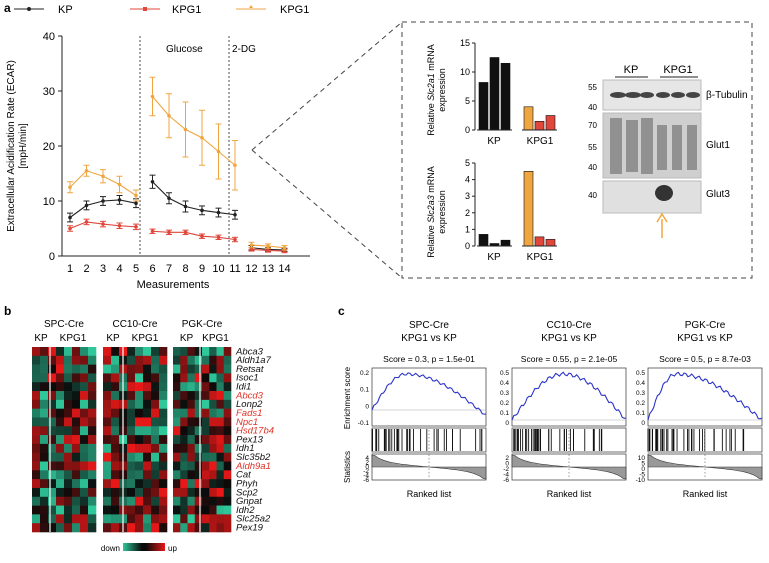 This screenshot has height=563, width=769. What do you see at coordinates (508, 92) in the screenshot?
I see `slc2a1-bar-chart: 0 5 10 15 KP KPG1` at bounding box center [508, 92].